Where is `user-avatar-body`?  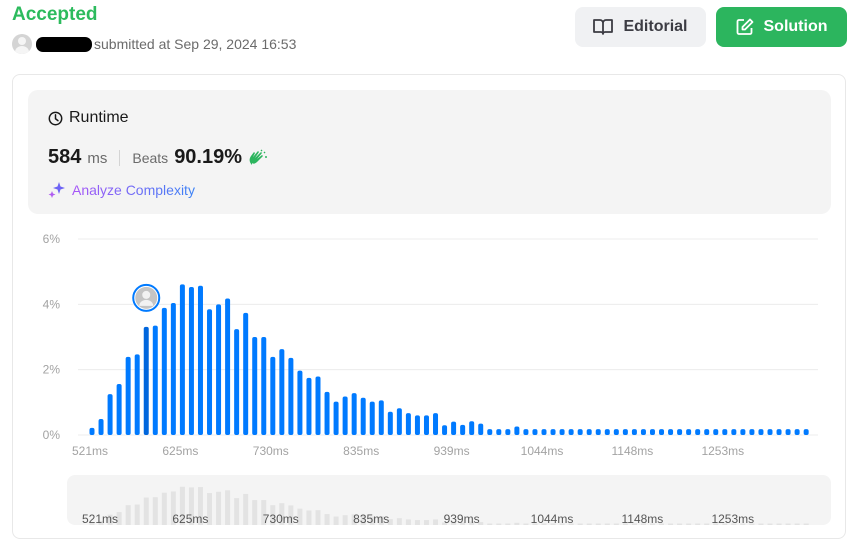
user-avatar-body is located at coordinates (146, 302).